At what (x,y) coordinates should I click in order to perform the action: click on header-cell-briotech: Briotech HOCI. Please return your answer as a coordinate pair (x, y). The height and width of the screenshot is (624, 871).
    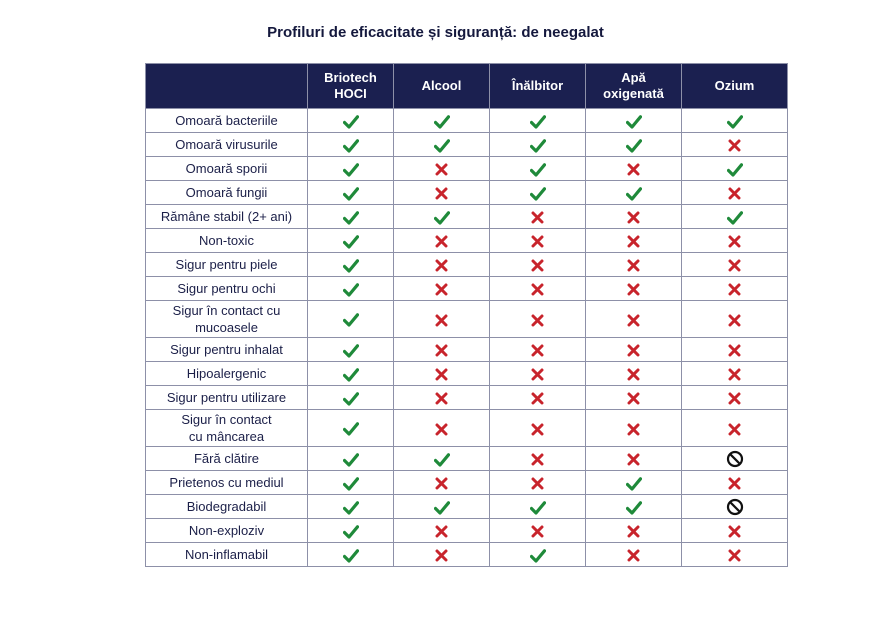
    Looking at the image, I should click on (350, 86).